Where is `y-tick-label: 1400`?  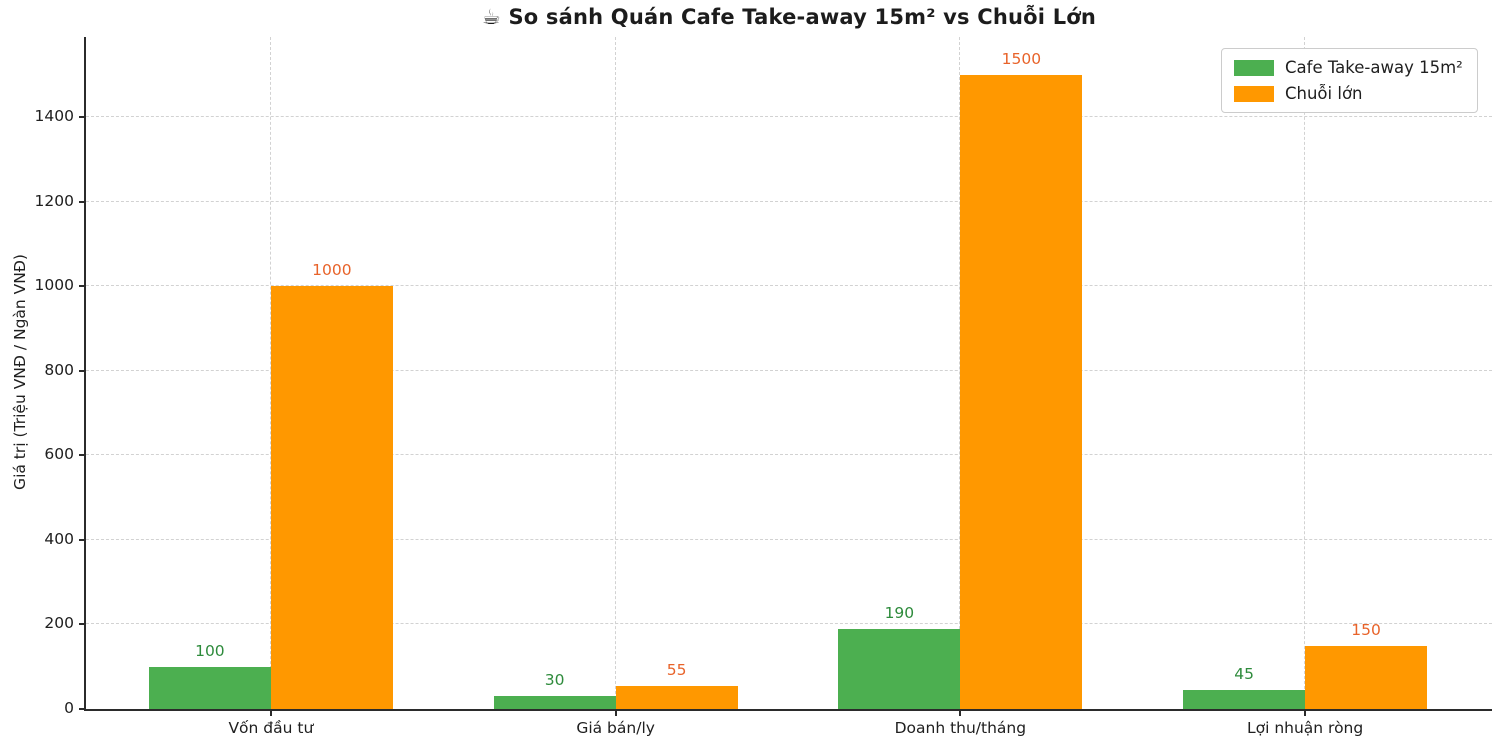
y-tick-label: 1400 is located at coordinates (54, 115).